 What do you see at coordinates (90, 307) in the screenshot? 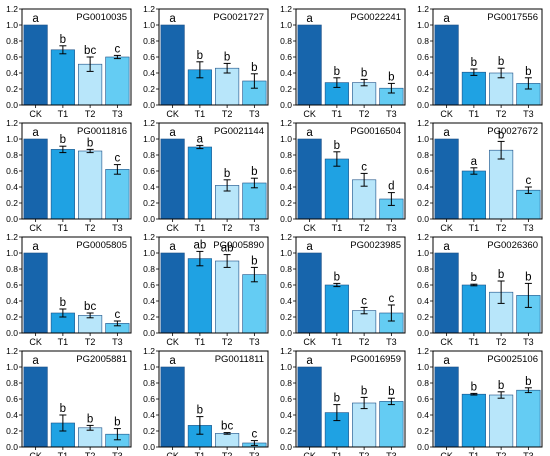
I see `significance-letter: bc` at bounding box center [90, 307].